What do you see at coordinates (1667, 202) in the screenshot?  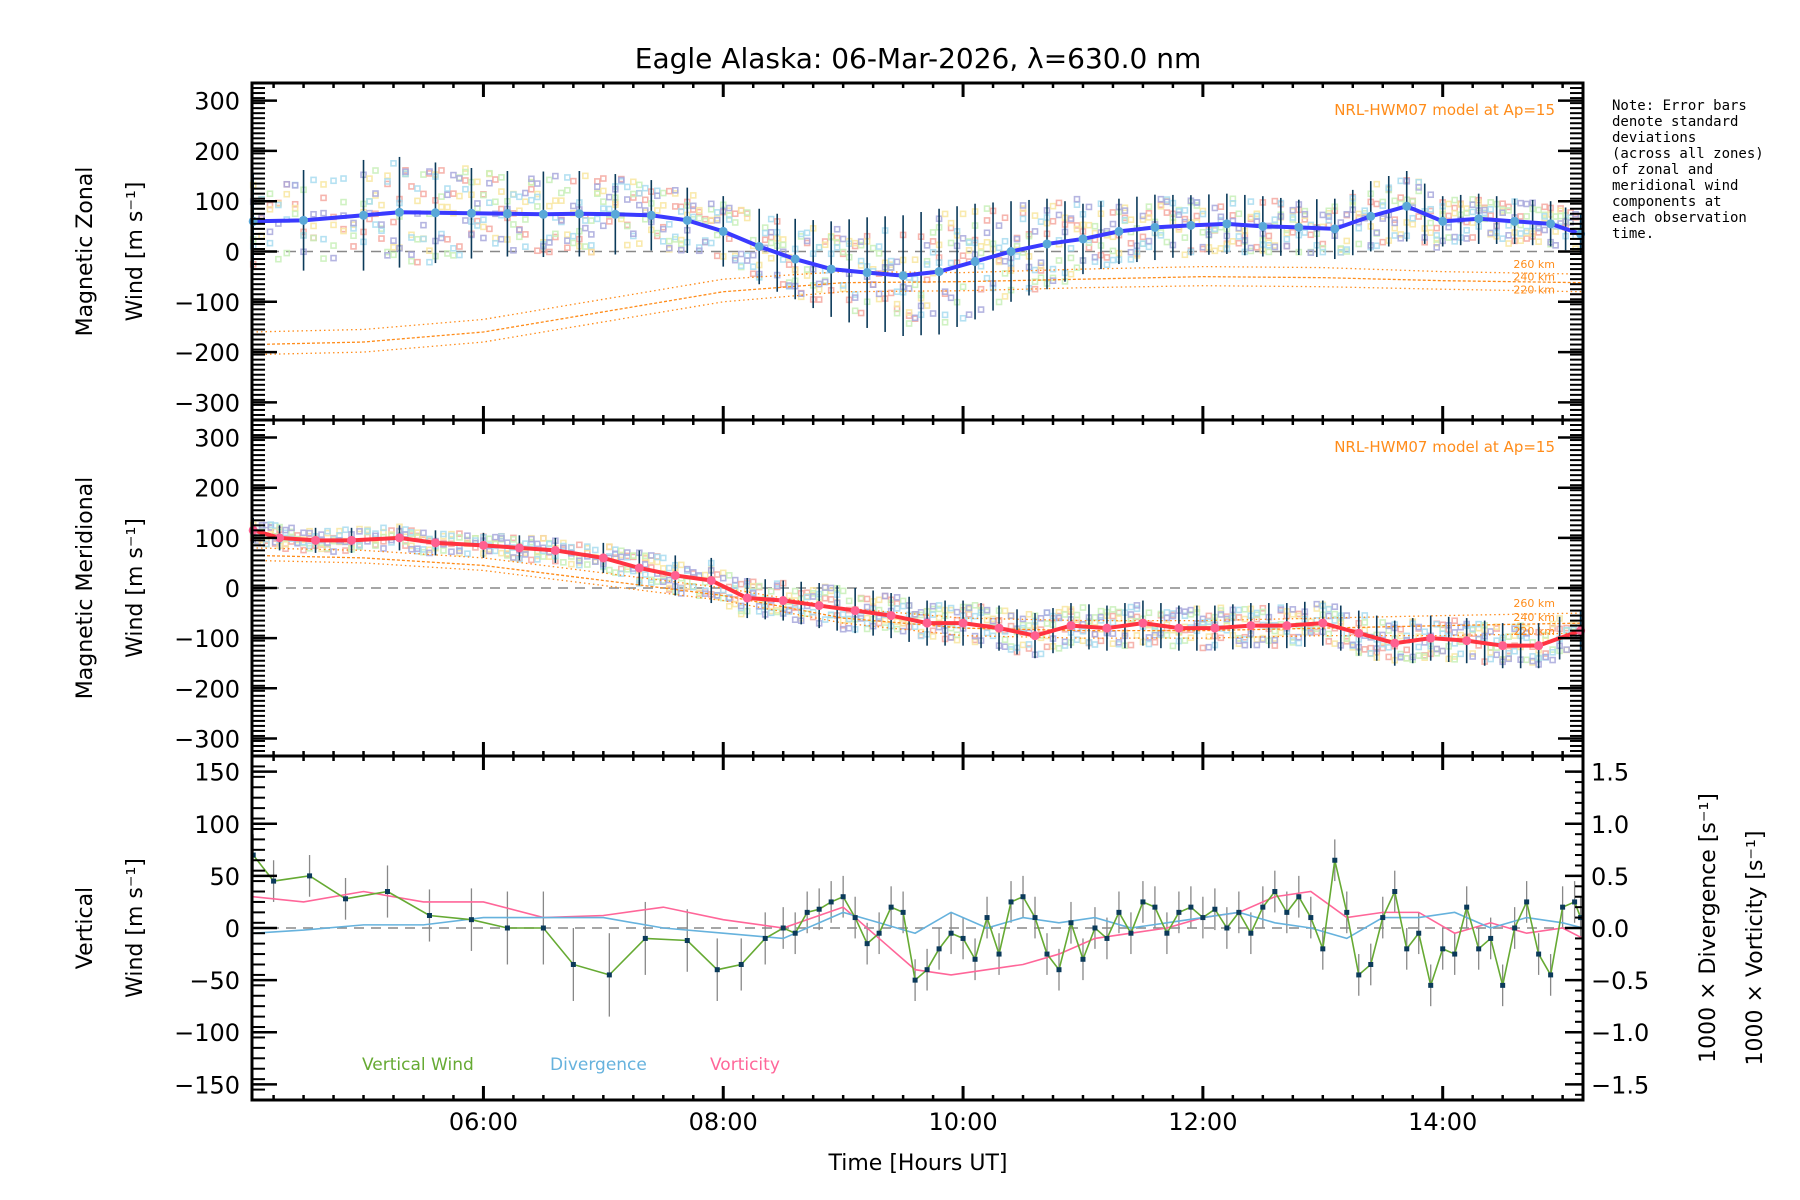 I see `note-line: components at` at bounding box center [1667, 202].